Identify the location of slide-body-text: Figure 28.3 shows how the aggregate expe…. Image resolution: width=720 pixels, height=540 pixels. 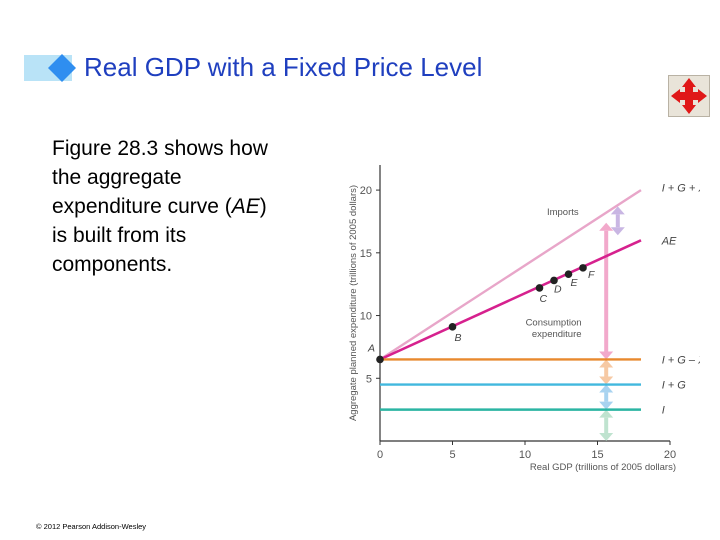
(187, 206).